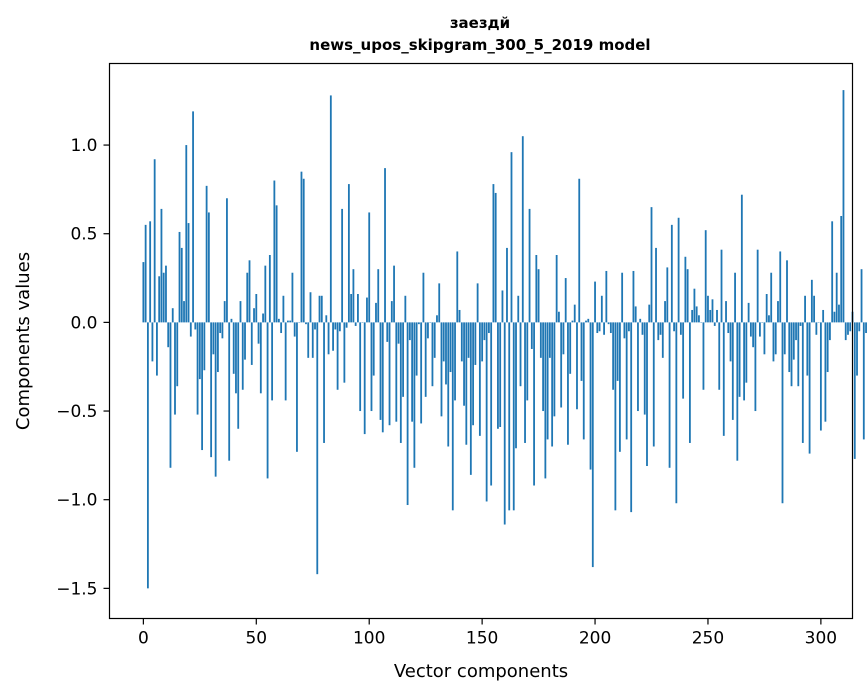 The width and height of the screenshot is (867, 696). I want to click on y-tick-label: 0.5, so click(83, 235).